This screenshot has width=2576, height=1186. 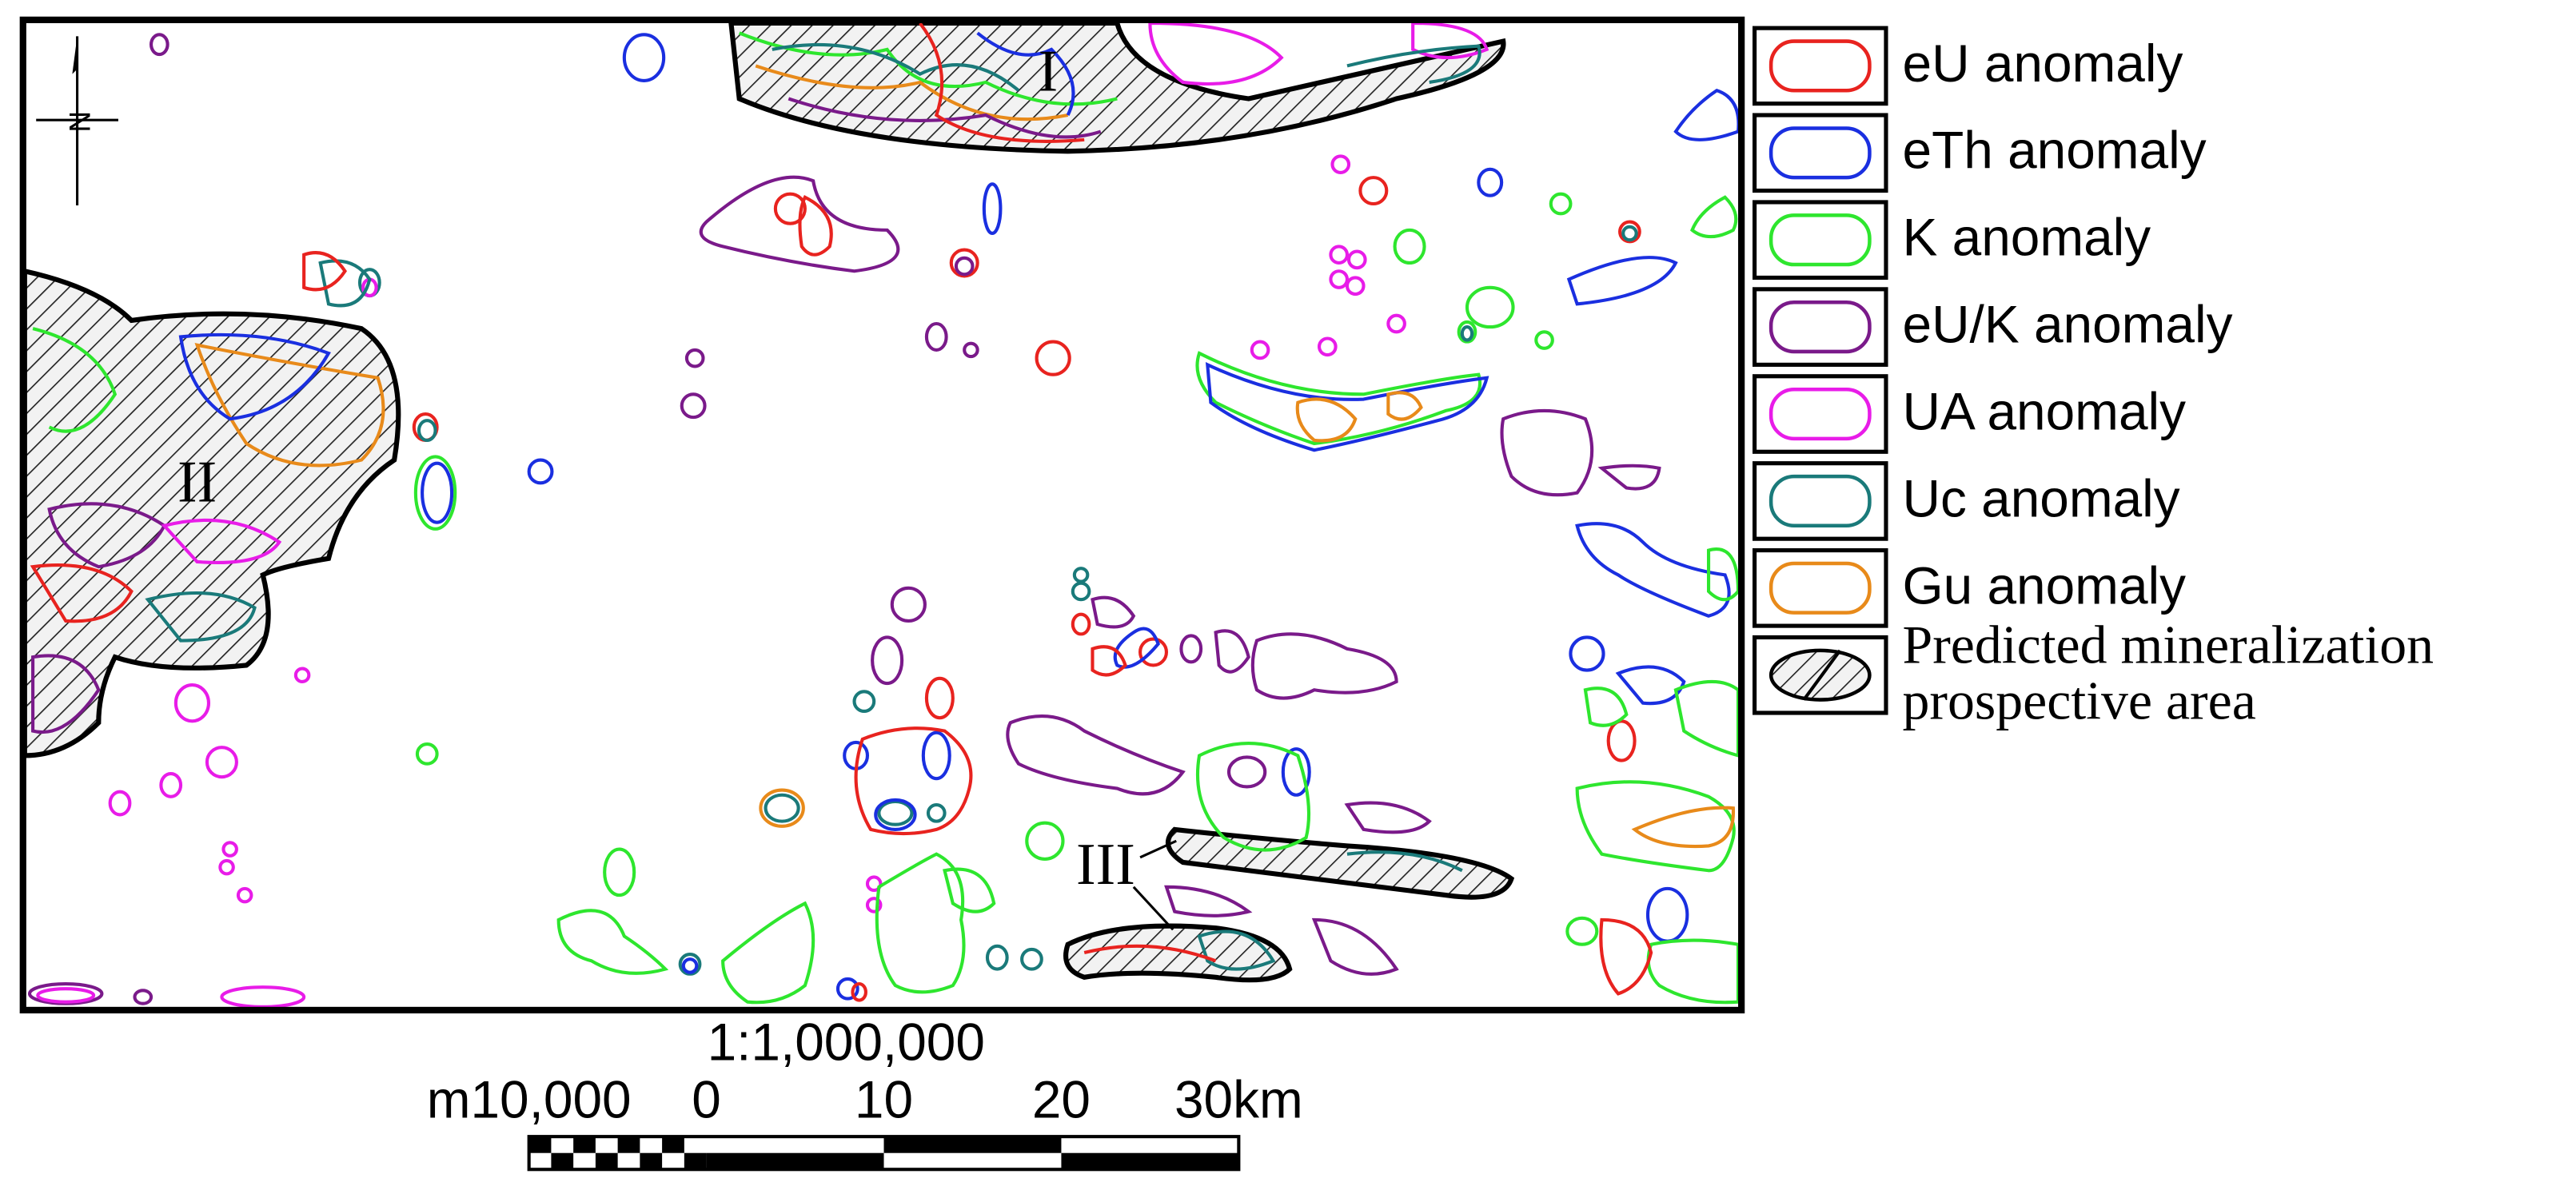 What do you see at coordinates (2045, 411) in the screenshot?
I see `legend-label: UA anomaly` at bounding box center [2045, 411].